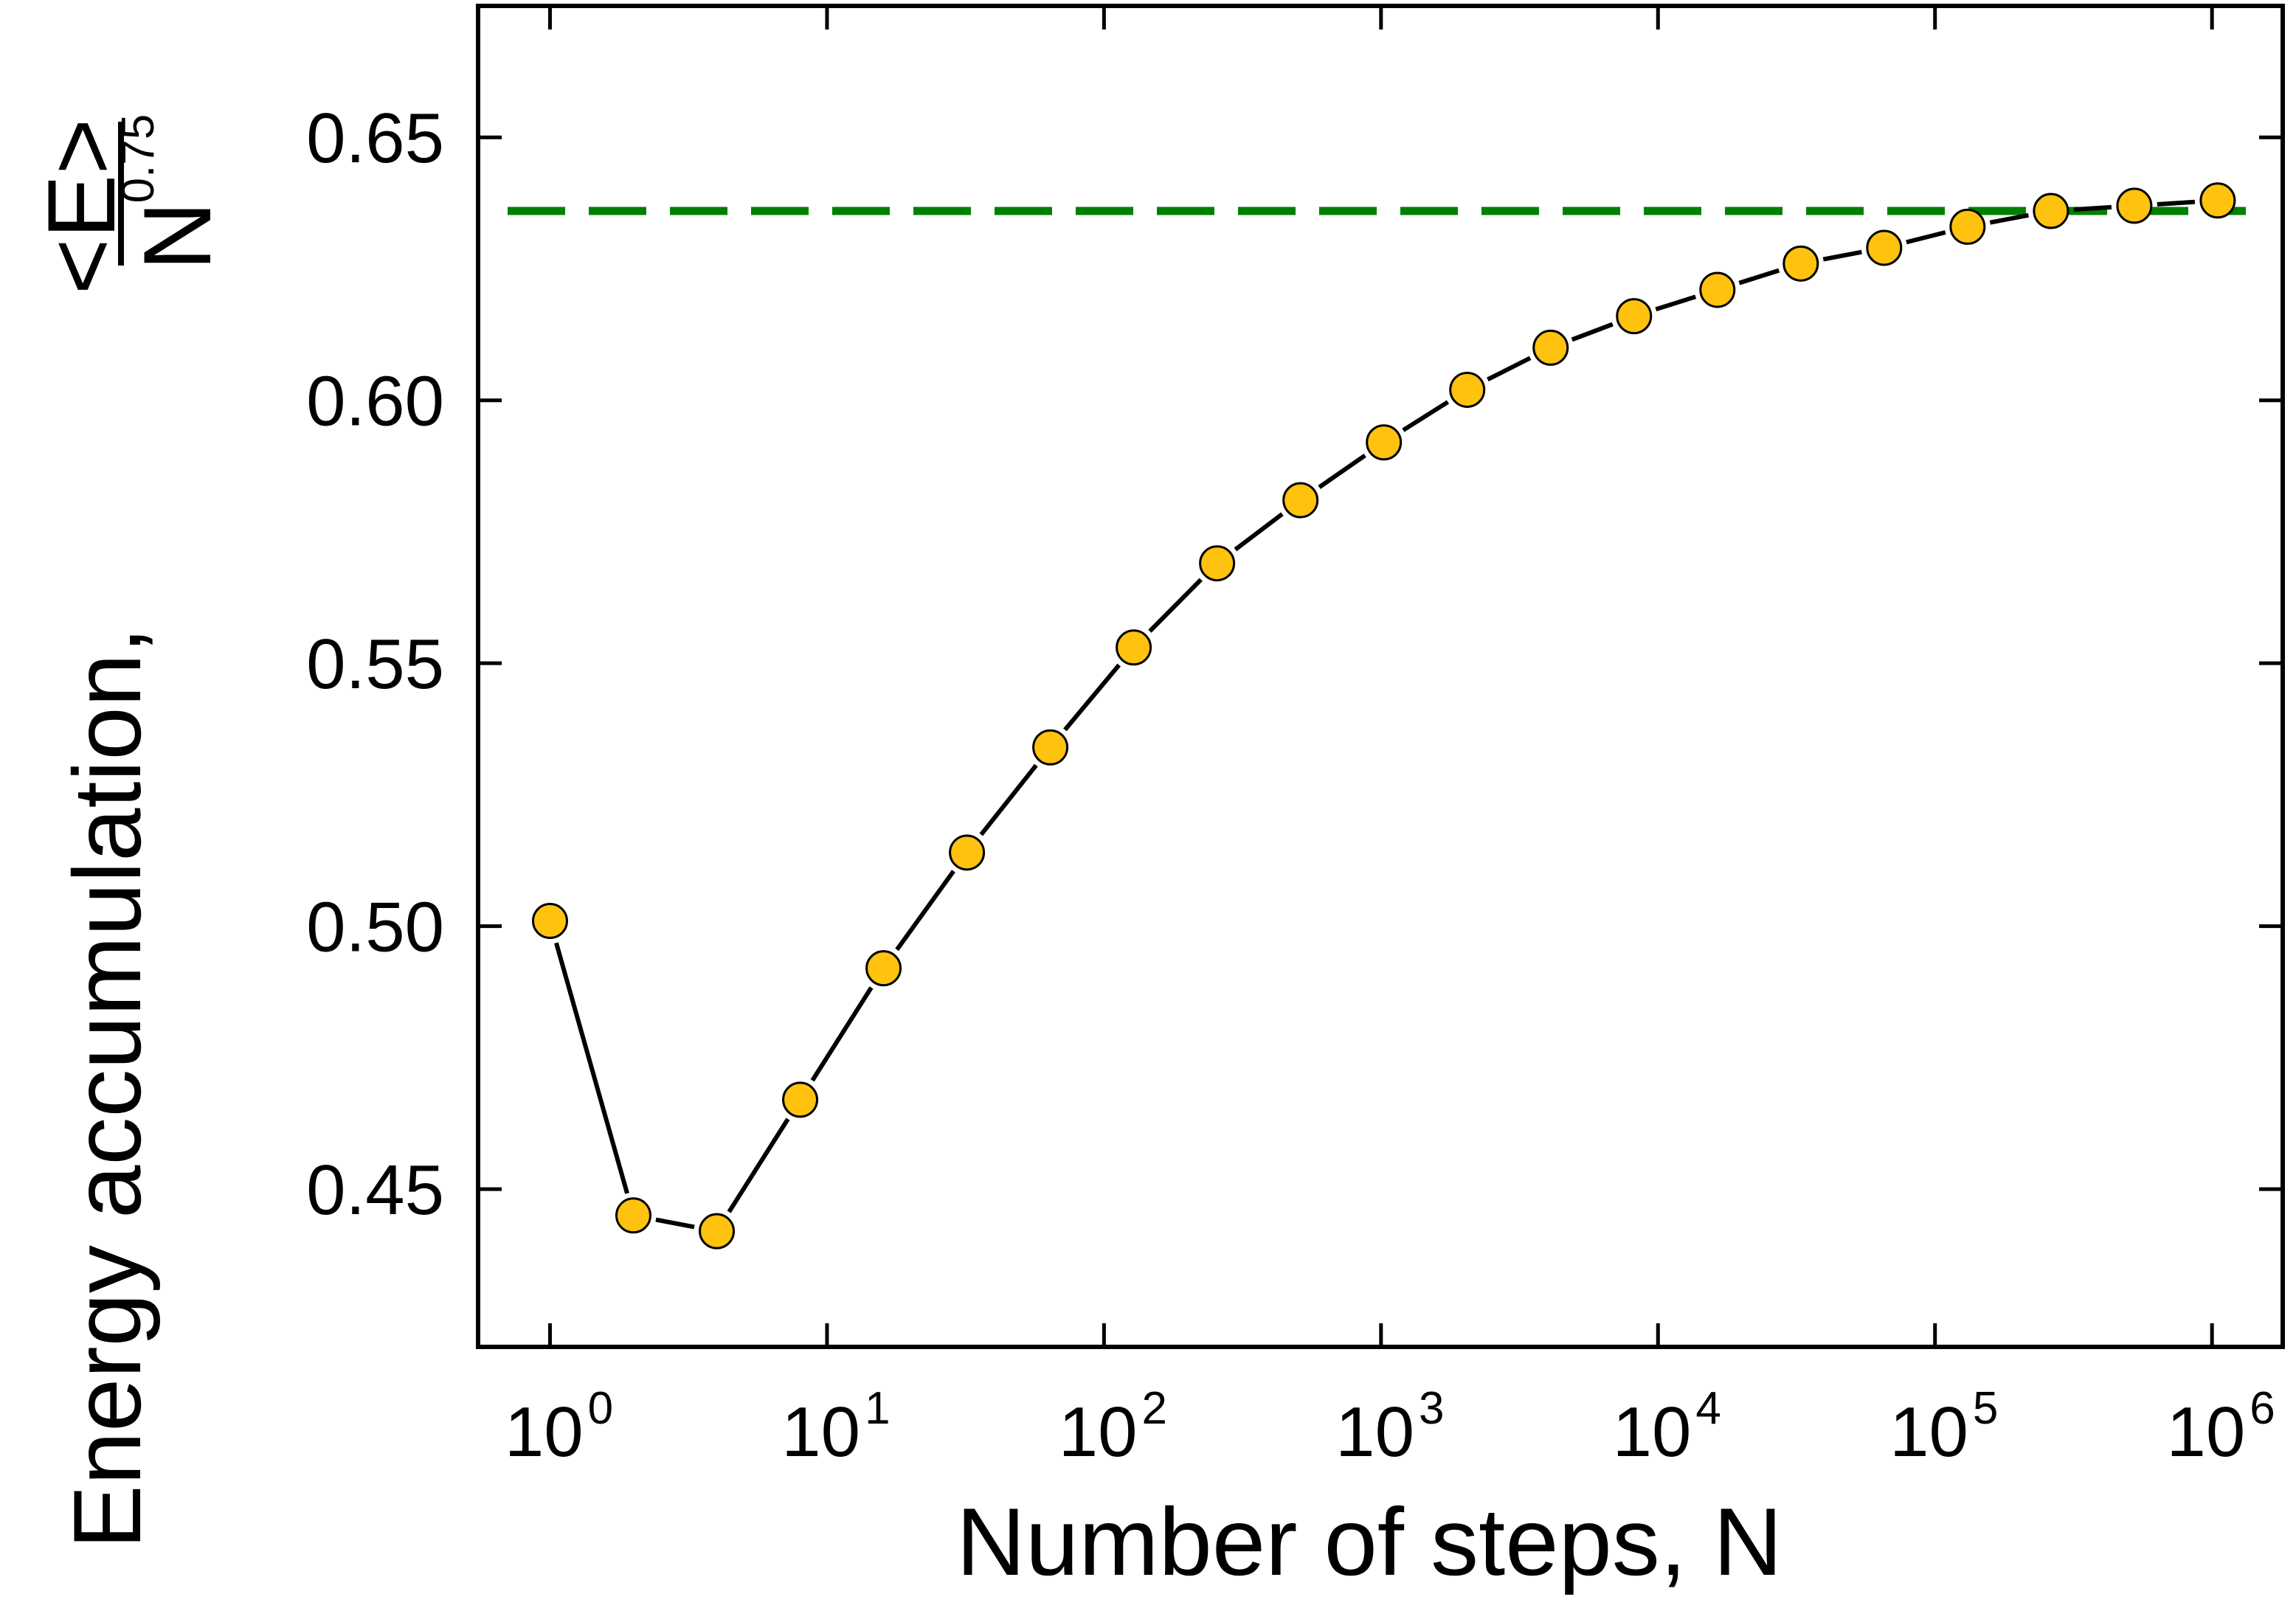 The width and height of the screenshot is (2296, 1608). Describe the element at coordinates (107, 1088) in the screenshot. I see `y-axis-title-main: Energy accumulation,` at that location.